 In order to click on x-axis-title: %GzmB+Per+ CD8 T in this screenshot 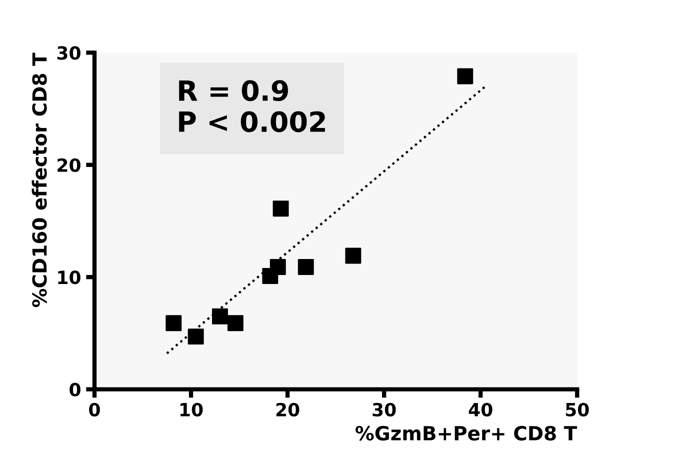, I will do `click(467, 433)`.